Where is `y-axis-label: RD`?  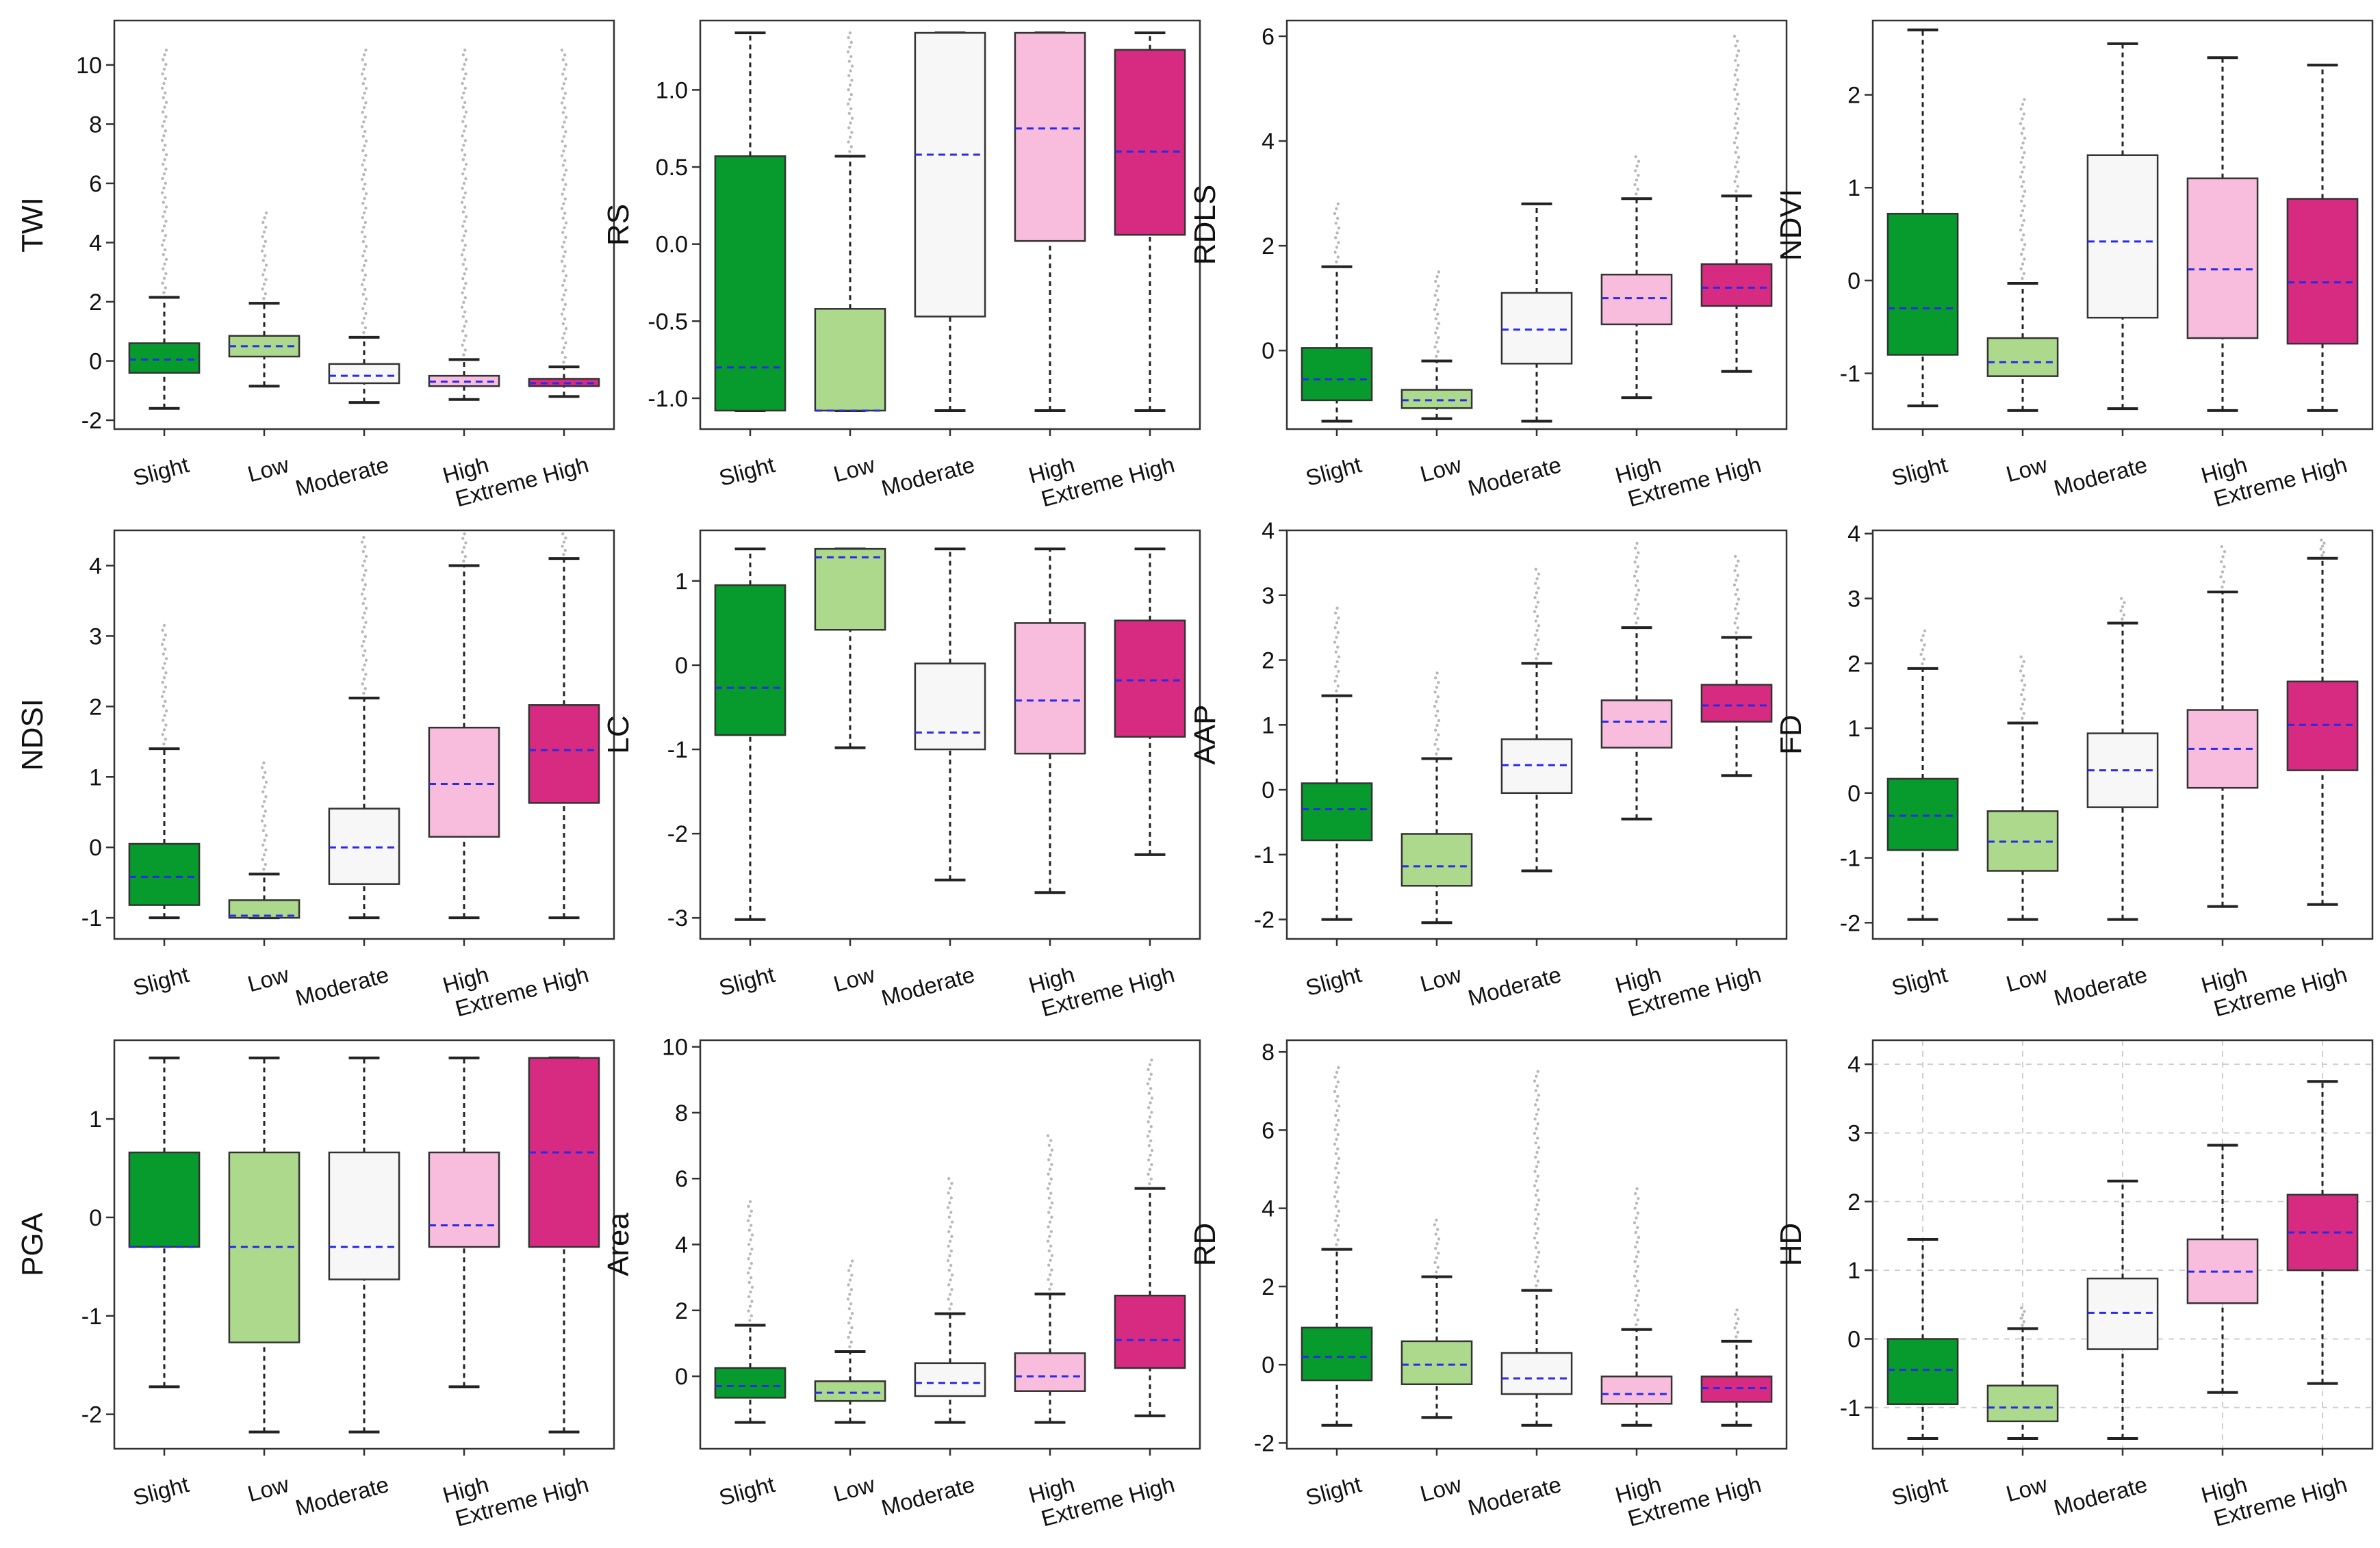
y-axis-label: RD is located at coordinates (1205, 1245).